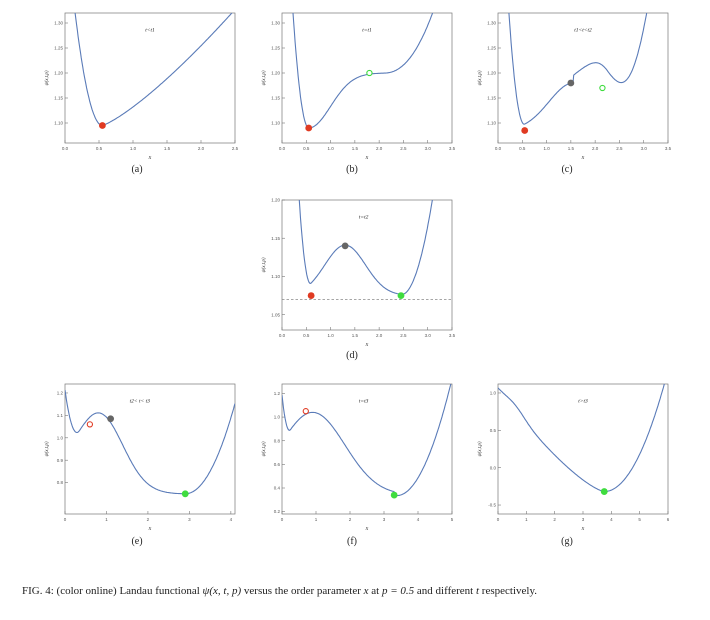  What do you see at coordinates (583, 31) in the screenshot?
I see `panel-annotation: t1<t<t2` at bounding box center [583, 31].